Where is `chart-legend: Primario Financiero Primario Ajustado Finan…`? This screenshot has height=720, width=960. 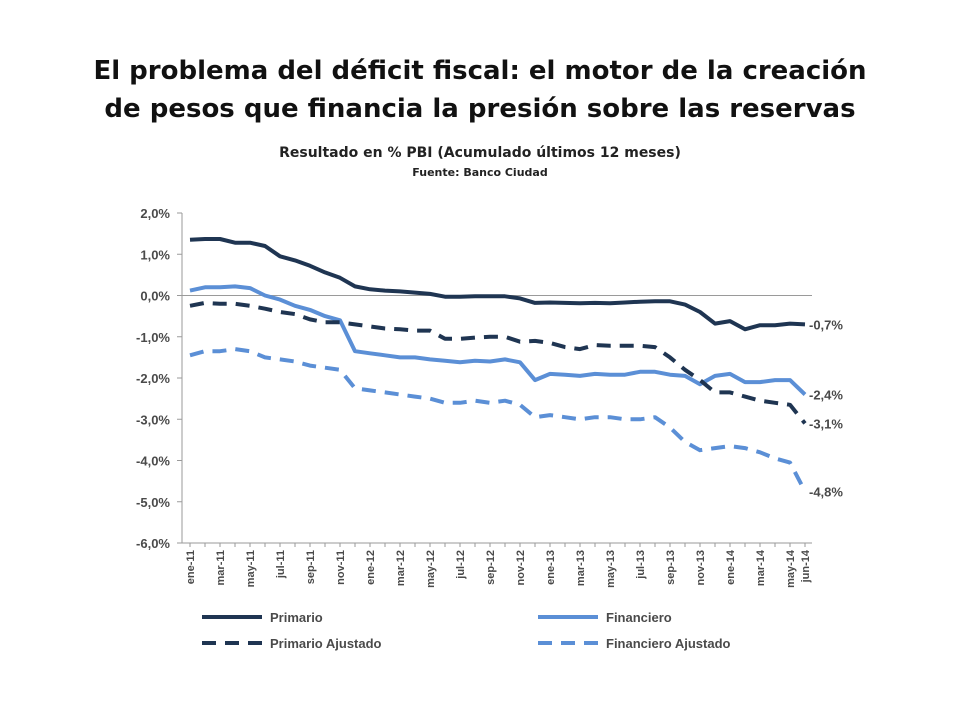 chart-legend: Primario Financiero Primario Ajustado Finan… is located at coordinates (466, 630).